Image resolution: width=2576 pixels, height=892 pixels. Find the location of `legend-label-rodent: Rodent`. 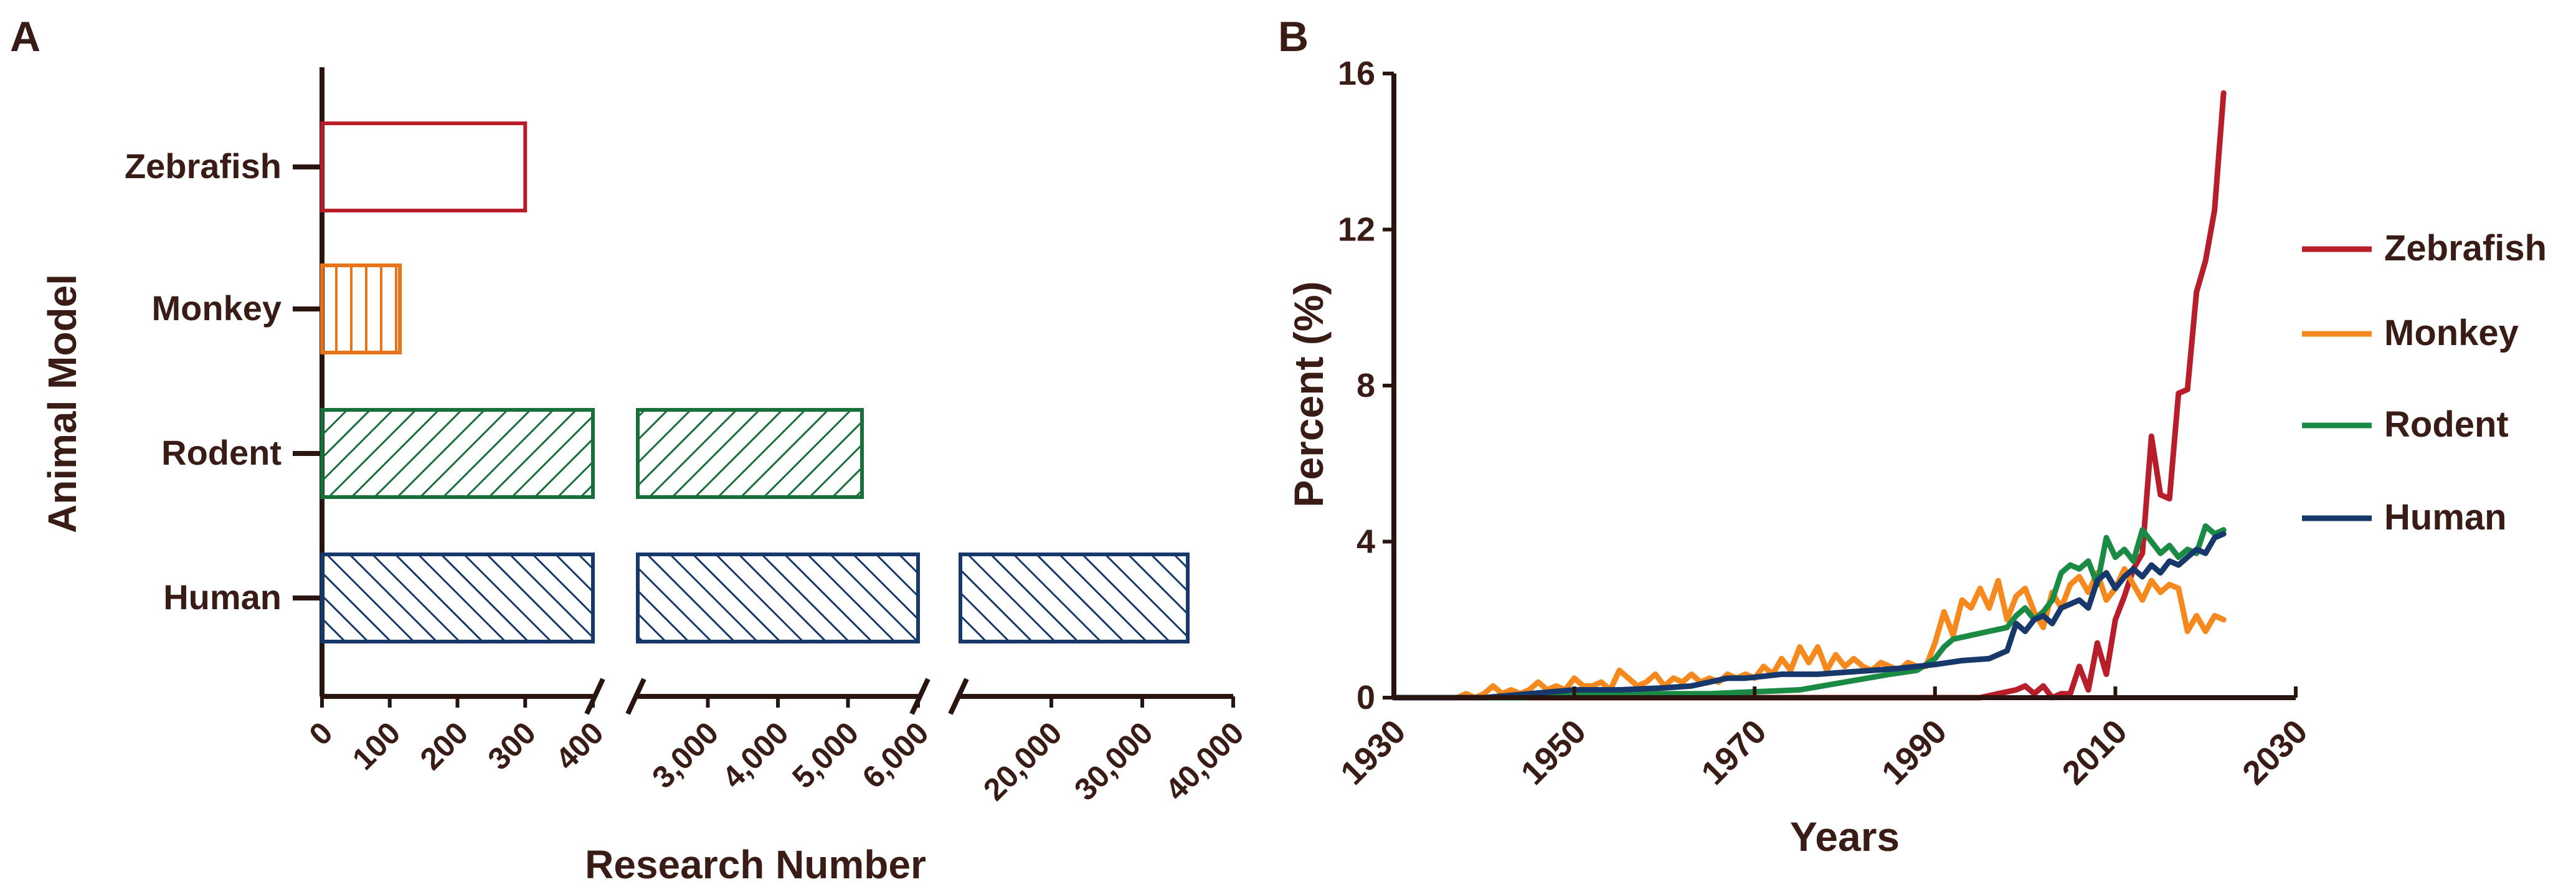

legend-label-rodent: Rodent is located at coordinates (2447, 424).